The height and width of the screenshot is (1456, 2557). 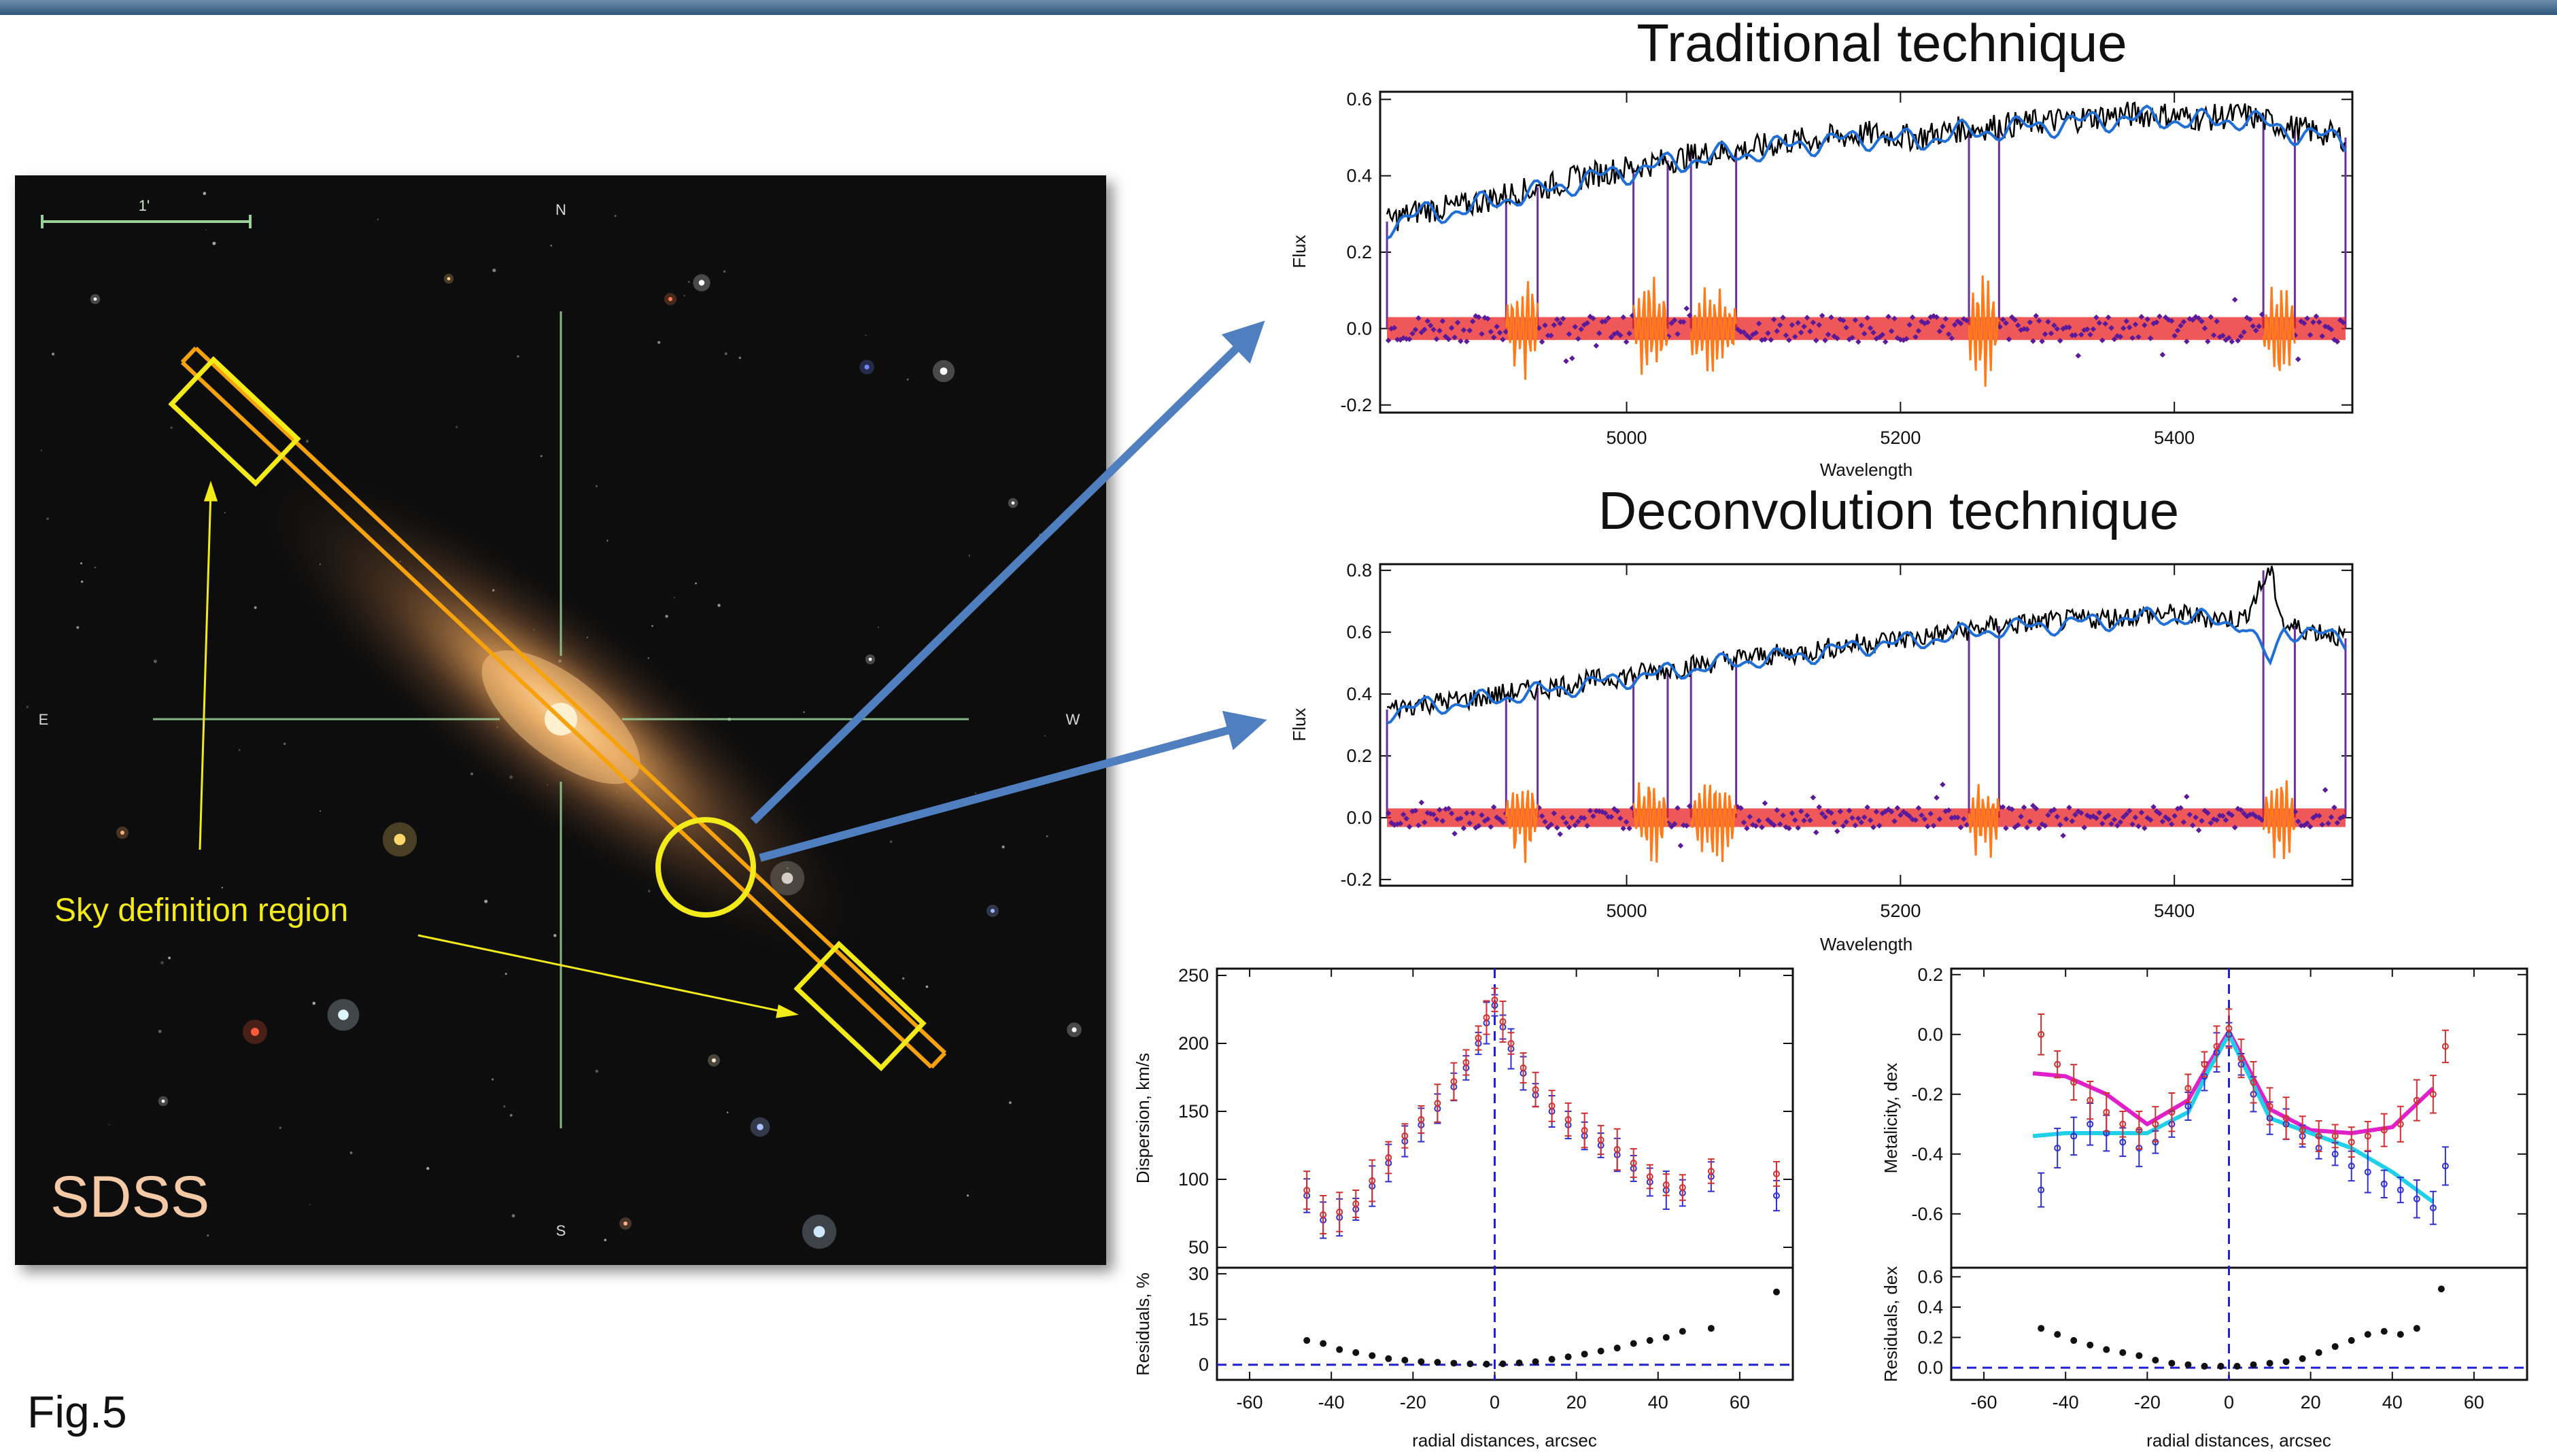 What do you see at coordinates (1198, 1247) in the screenshot?
I see `y-tick-label: 50` at bounding box center [1198, 1247].